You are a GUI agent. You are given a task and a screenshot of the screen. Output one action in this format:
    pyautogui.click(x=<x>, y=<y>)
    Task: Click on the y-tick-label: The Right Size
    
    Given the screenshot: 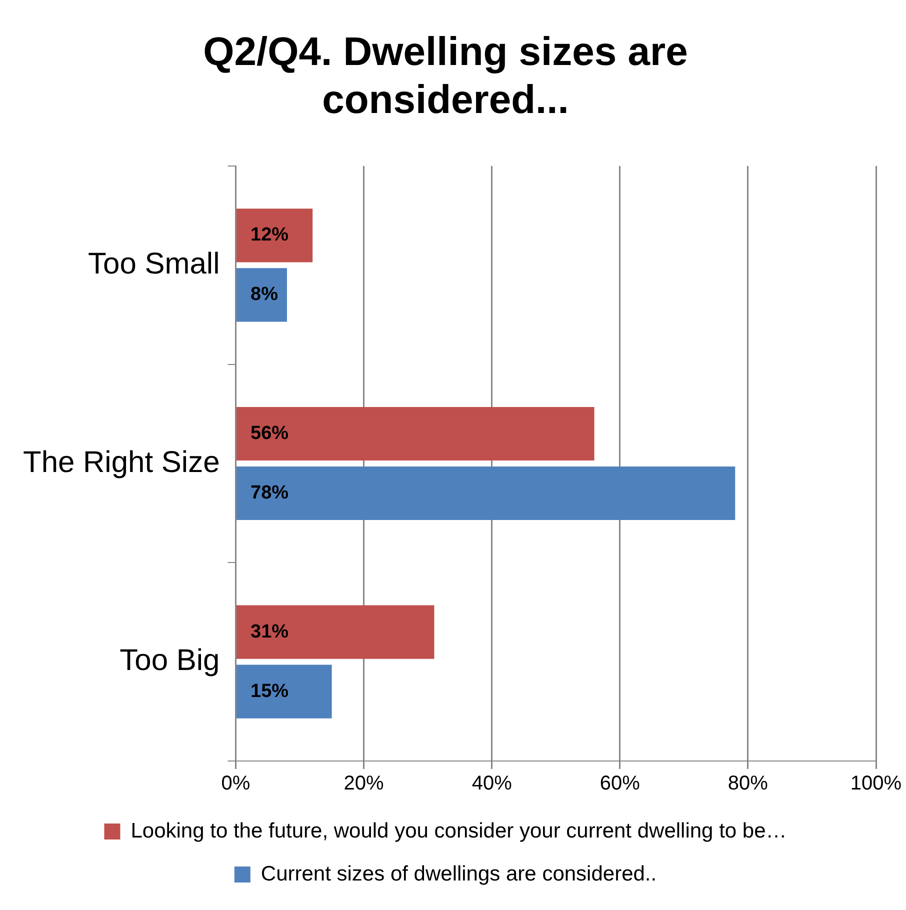 What is the action you would take?
    pyautogui.click(x=121, y=462)
    